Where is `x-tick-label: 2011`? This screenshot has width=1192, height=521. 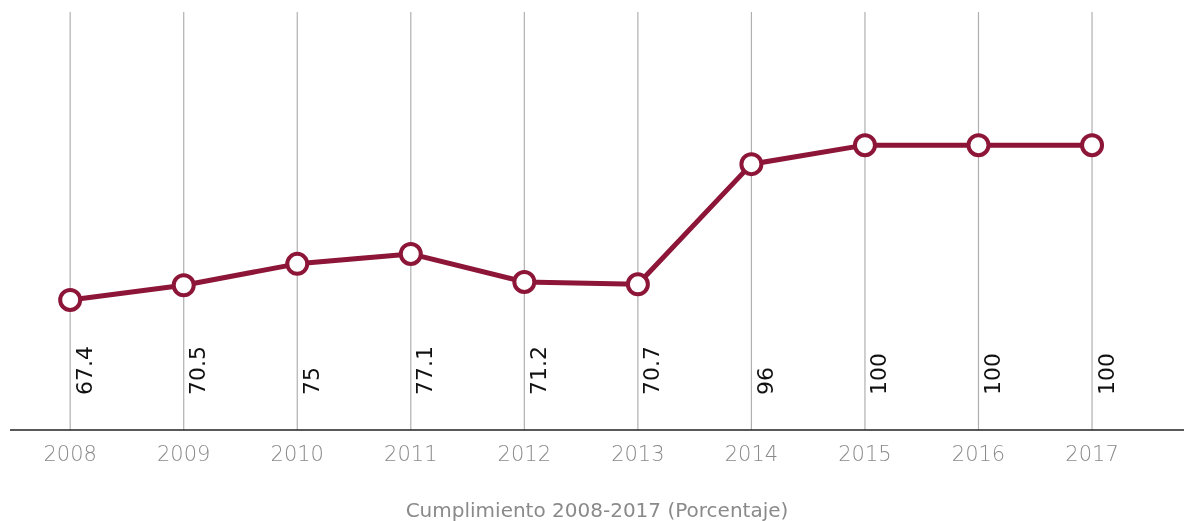
x-tick-label: 2011 is located at coordinates (411, 453).